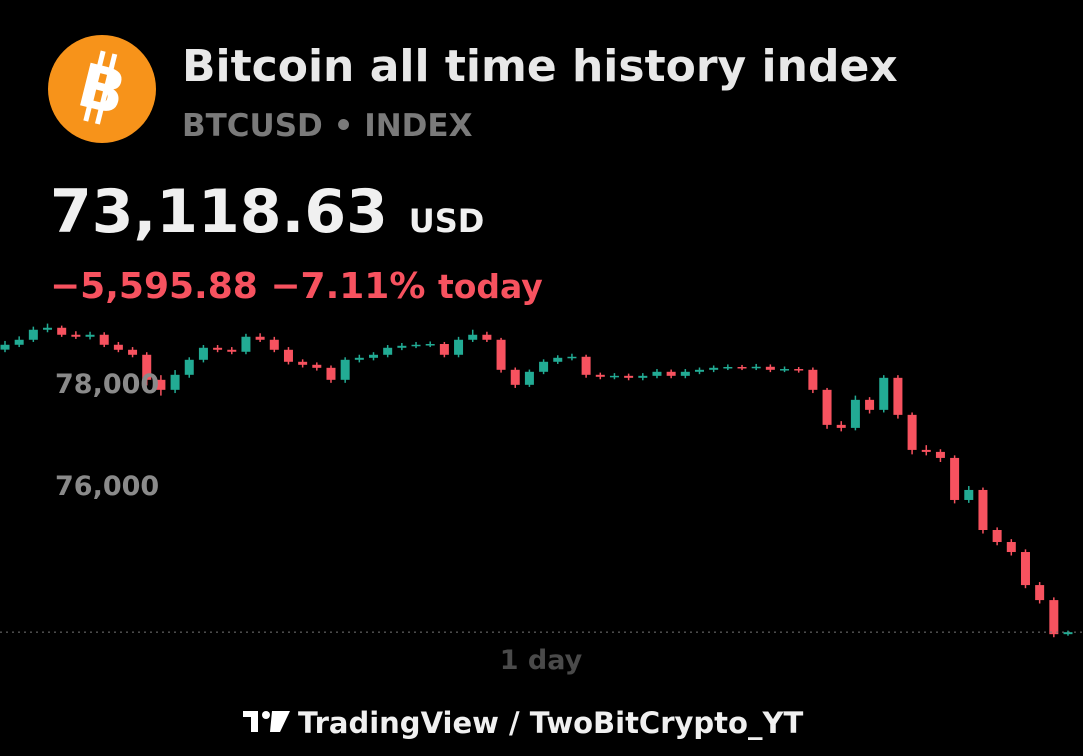 The width and height of the screenshot is (1083, 756). I want to click on subtitle: BTCUSD • INDEX, so click(327, 126).